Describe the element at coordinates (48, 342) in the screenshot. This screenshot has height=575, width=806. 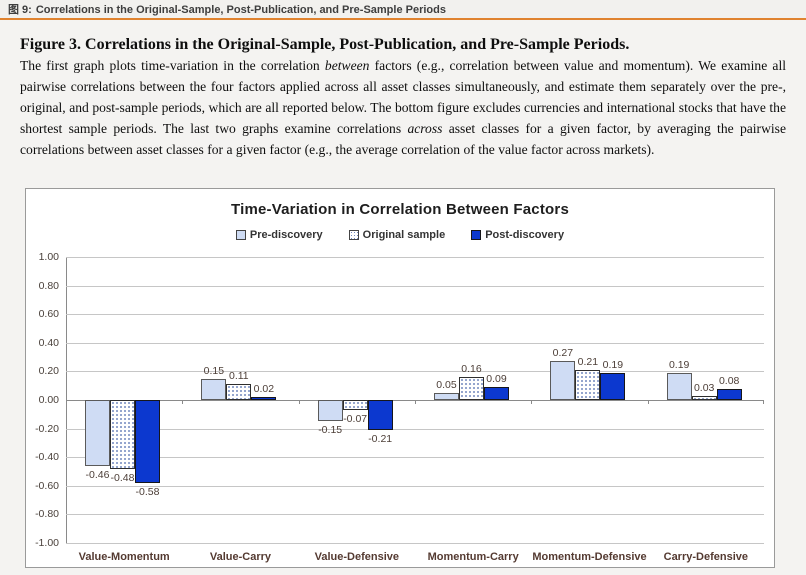
I see `y-tick-label: 0.40` at that location.